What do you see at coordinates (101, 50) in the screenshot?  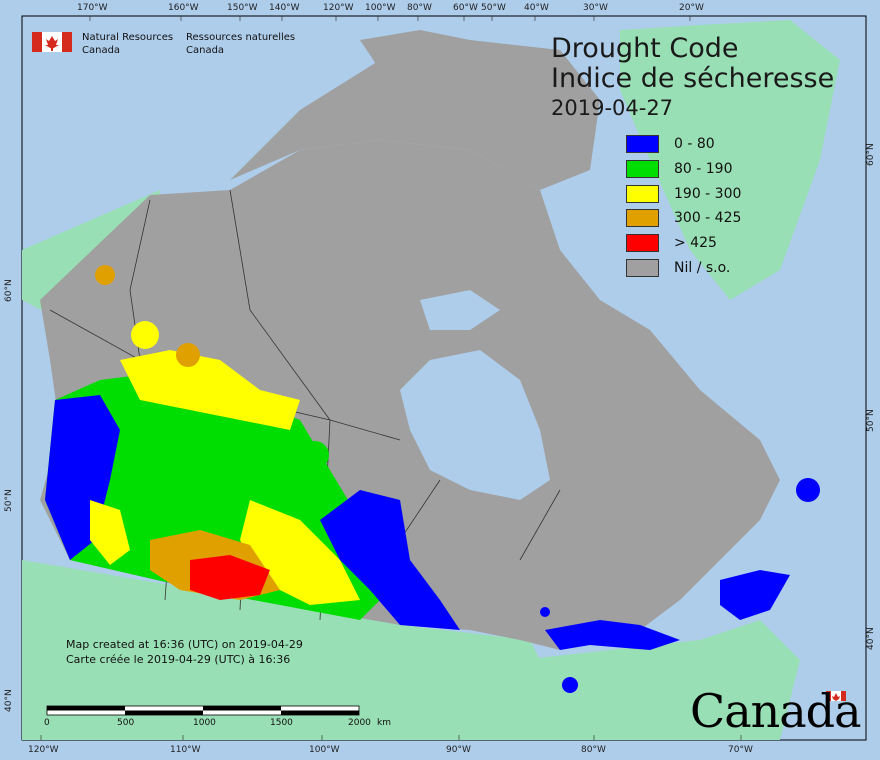 I see `org-name-en-line2: Canada` at bounding box center [101, 50].